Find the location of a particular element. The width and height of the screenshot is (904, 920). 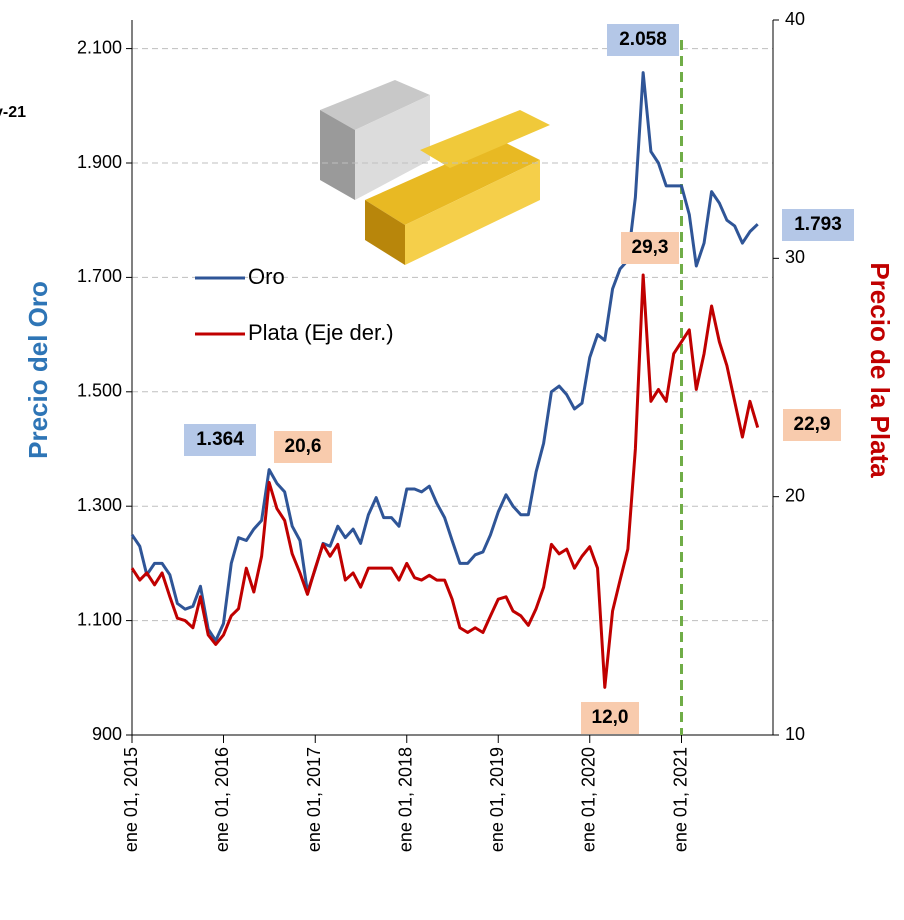

legend-label: Oro is located at coordinates (266, 276).